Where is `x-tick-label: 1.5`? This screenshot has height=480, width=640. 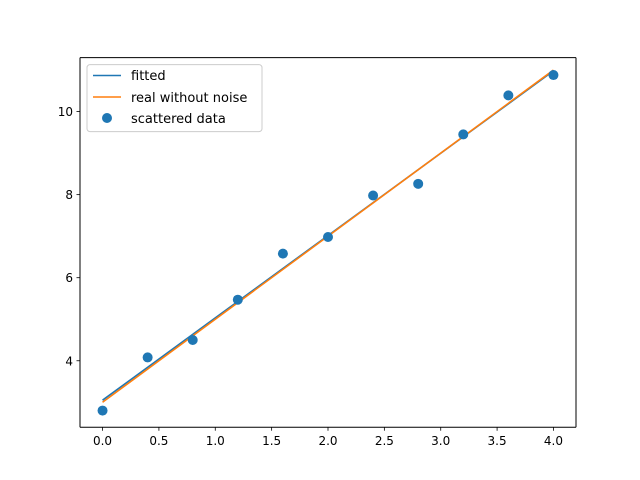 x-tick-label: 1.5 is located at coordinates (271, 441).